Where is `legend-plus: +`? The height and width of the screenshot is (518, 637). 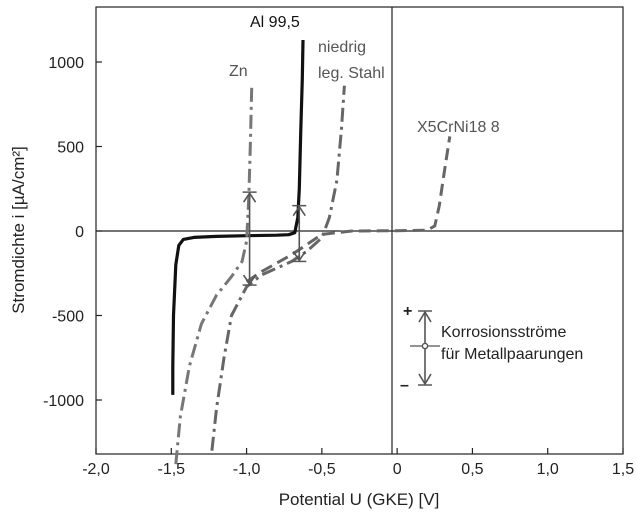
legend-plus: + is located at coordinates (407, 311).